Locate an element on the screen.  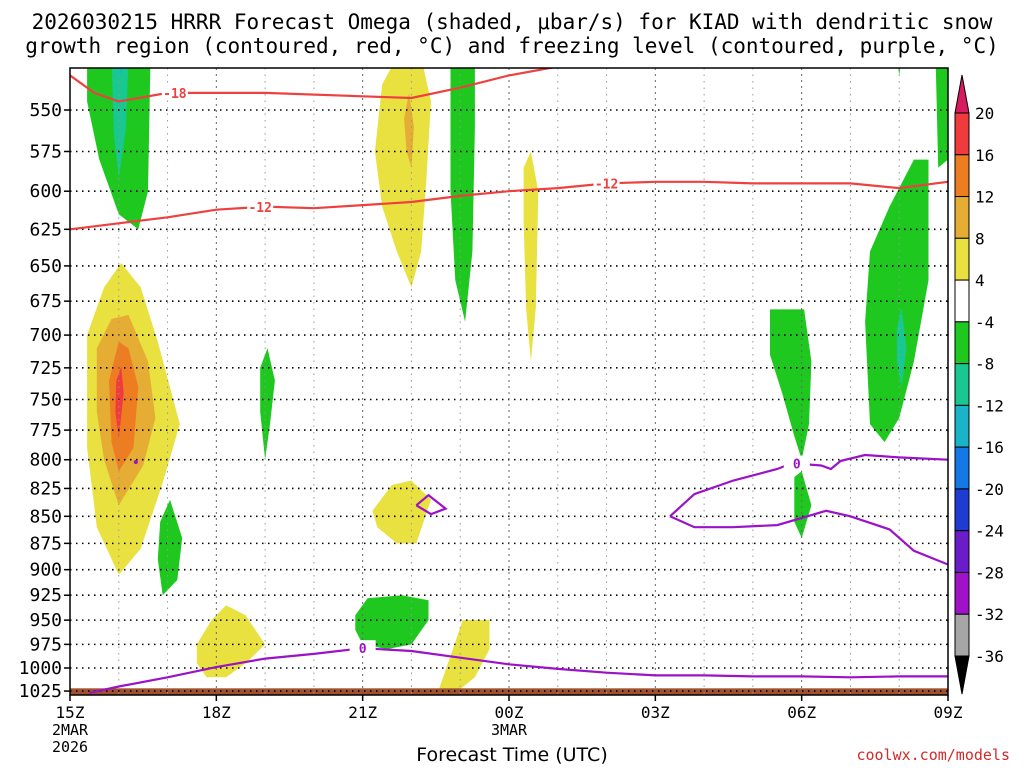
x-tick-label-09Z: 09Z is located at coordinates (948, 712).